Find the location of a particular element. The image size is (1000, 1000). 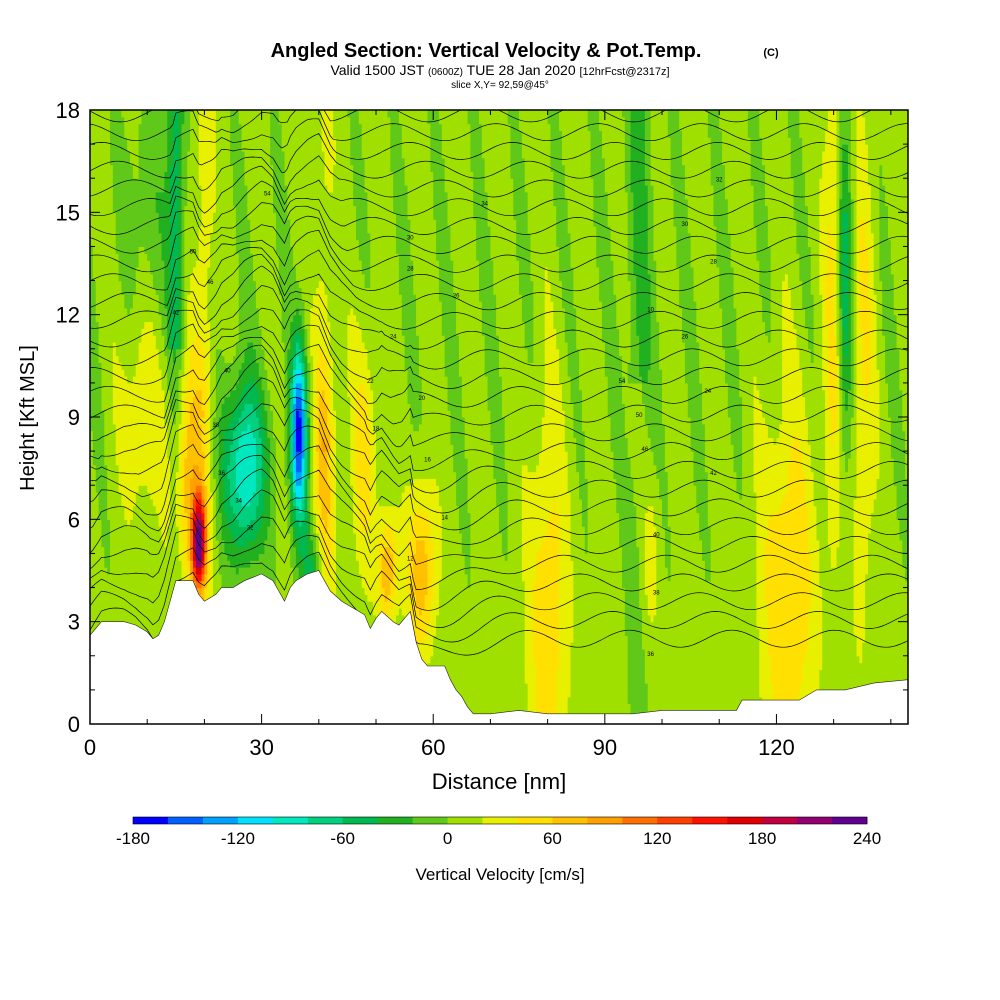

subtitle-valid: Valid 1500 JST is located at coordinates (377, 70).